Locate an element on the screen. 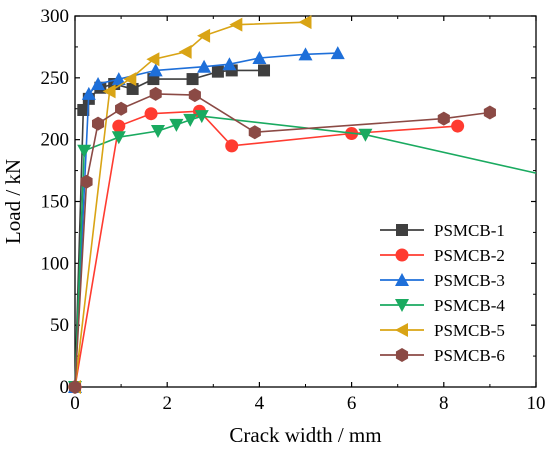  x-tick-label: 10 is located at coordinates (536, 403).